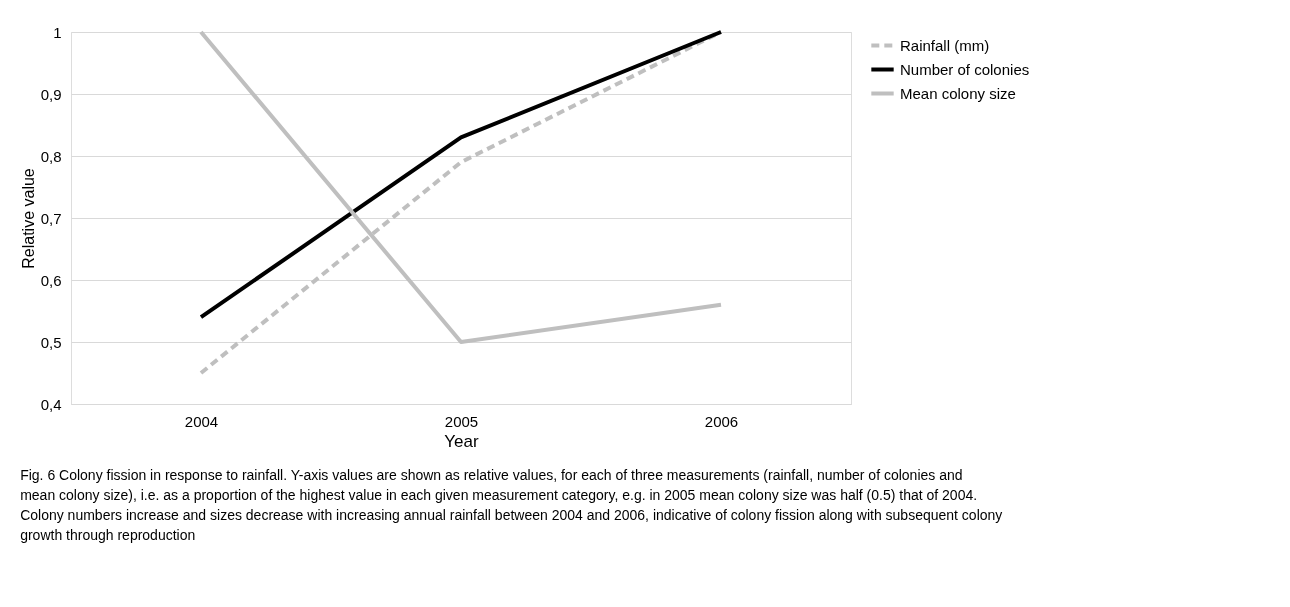 Image resolution: width=1290 pixels, height=607 pixels. What do you see at coordinates (51, 94) in the screenshot?
I see `y-tick-label: 0,9` at bounding box center [51, 94].